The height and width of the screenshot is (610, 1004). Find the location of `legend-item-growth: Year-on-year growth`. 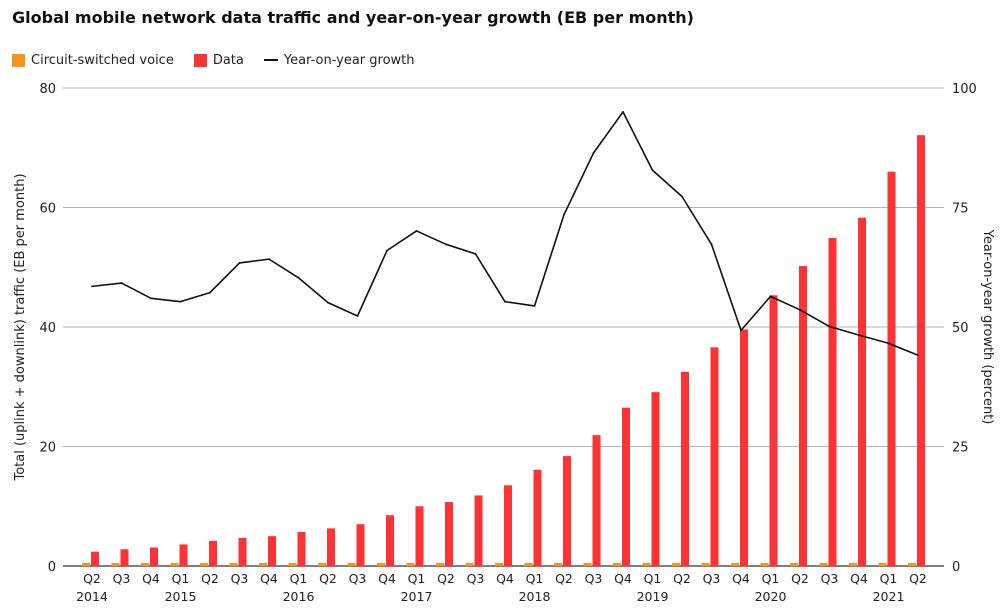

legend-item-growth: Year-on-year growth is located at coordinates (339, 60).